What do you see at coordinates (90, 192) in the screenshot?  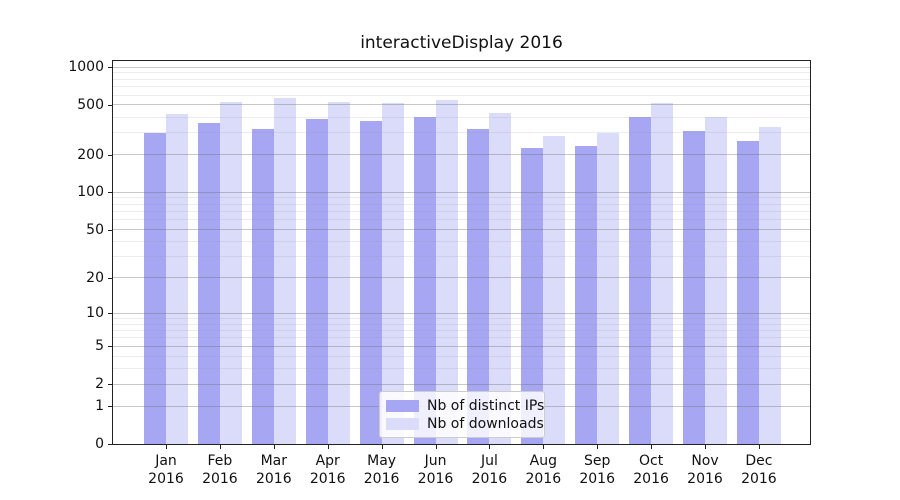 I see `y-tick-label: 100` at bounding box center [90, 192].